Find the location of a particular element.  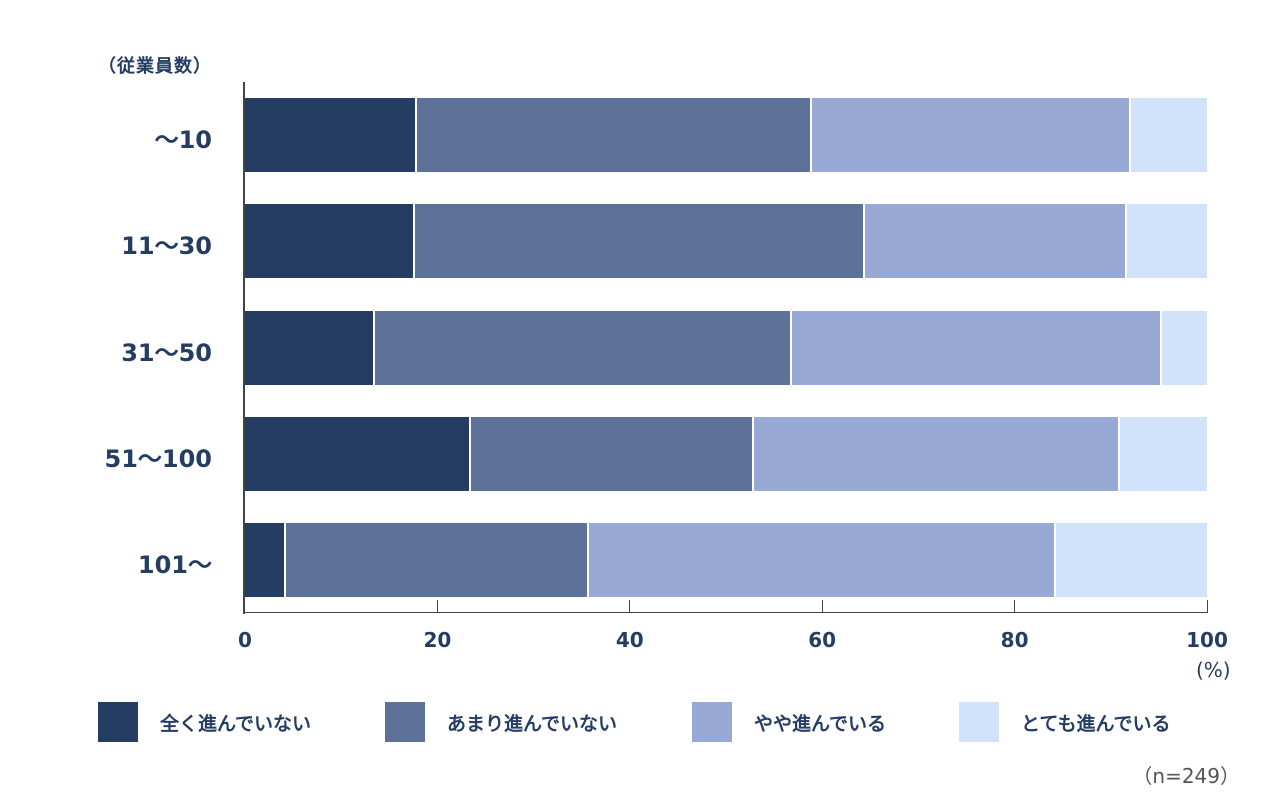

legend-label: やや進んでいる is located at coordinates (820, 723).